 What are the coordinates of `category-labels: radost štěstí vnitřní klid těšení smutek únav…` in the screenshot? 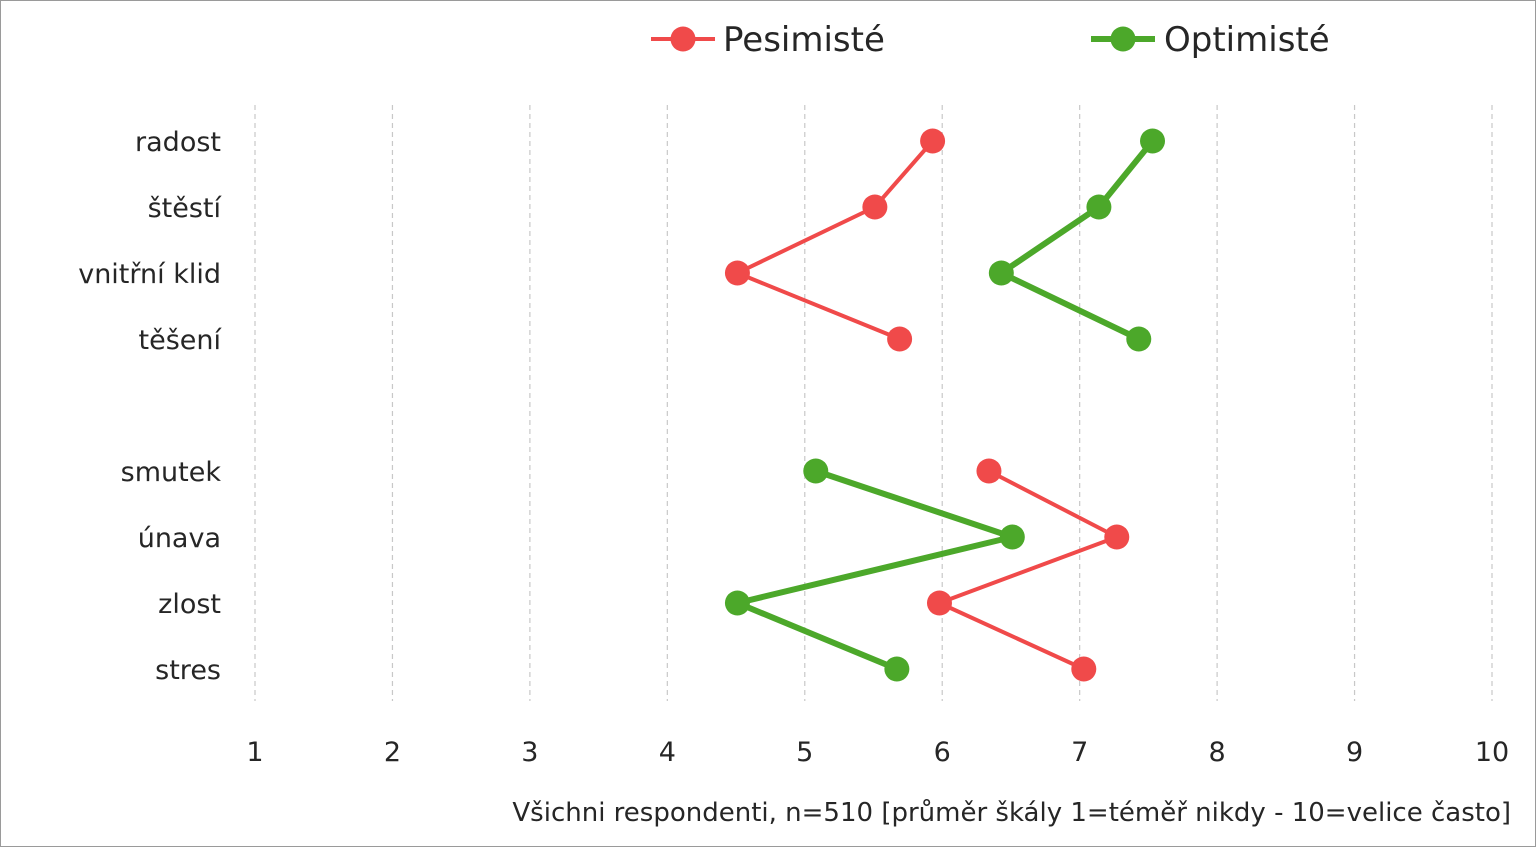 It's located at (150, 406).